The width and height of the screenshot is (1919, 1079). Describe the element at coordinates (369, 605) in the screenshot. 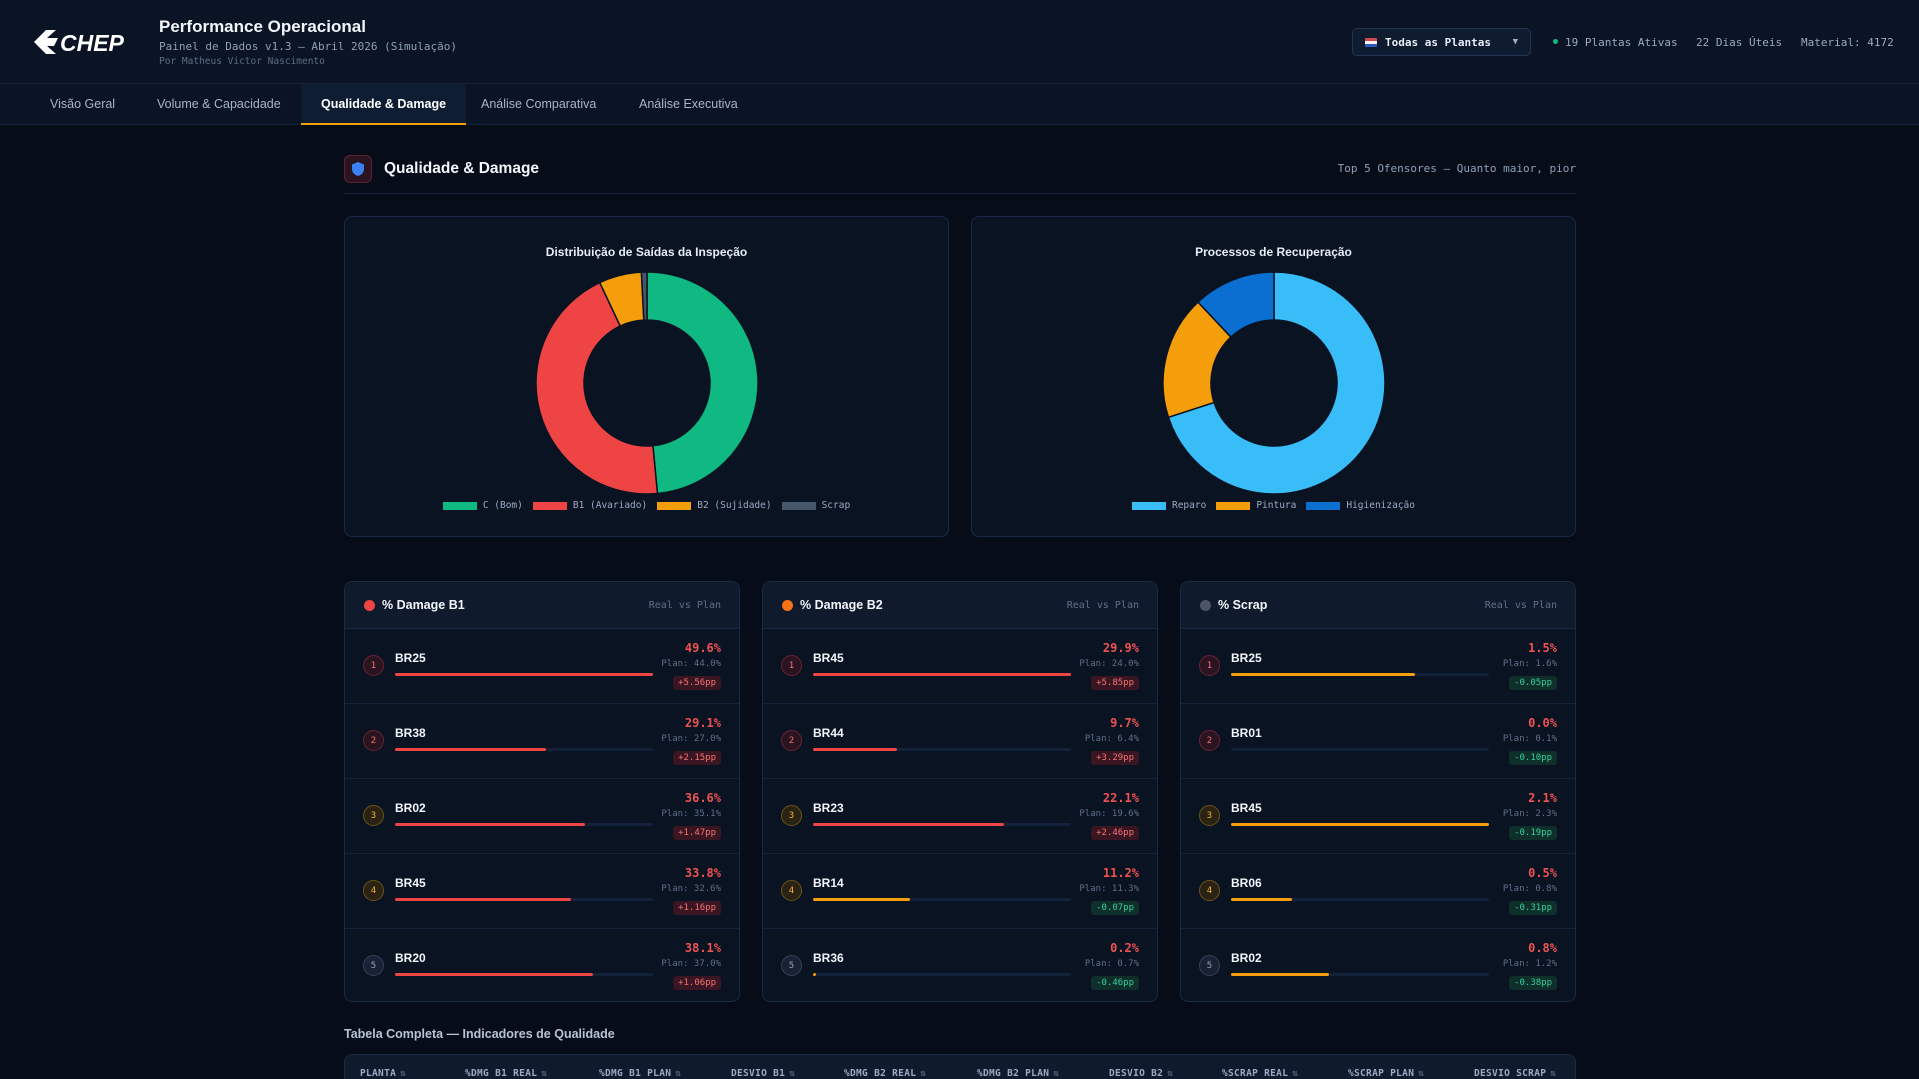

I see `ranking-dot-icon` at that location.